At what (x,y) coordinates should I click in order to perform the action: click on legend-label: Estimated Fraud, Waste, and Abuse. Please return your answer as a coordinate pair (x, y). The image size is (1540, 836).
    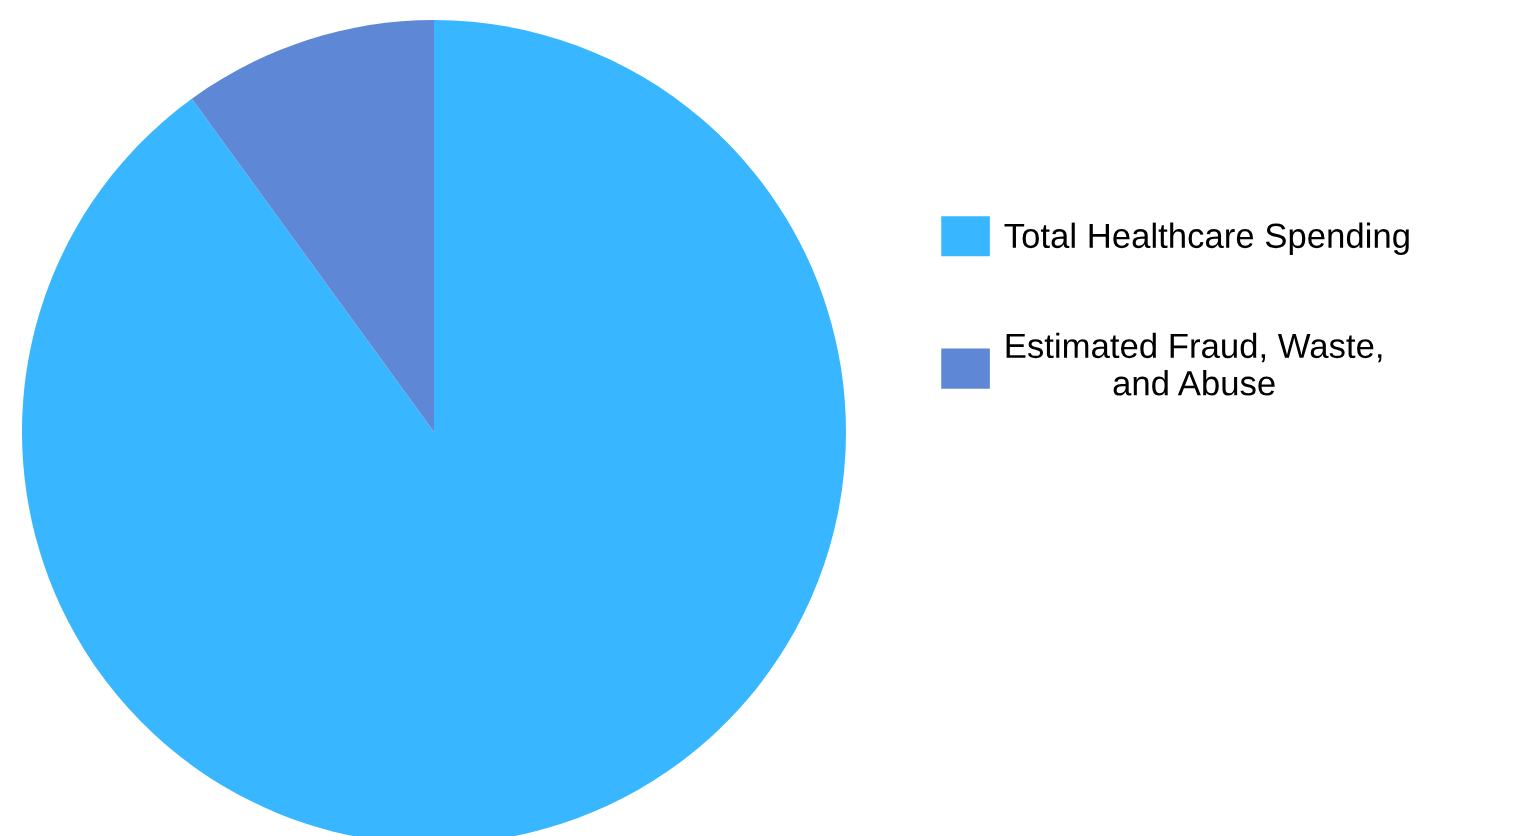
    Looking at the image, I should click on (1194, 364).